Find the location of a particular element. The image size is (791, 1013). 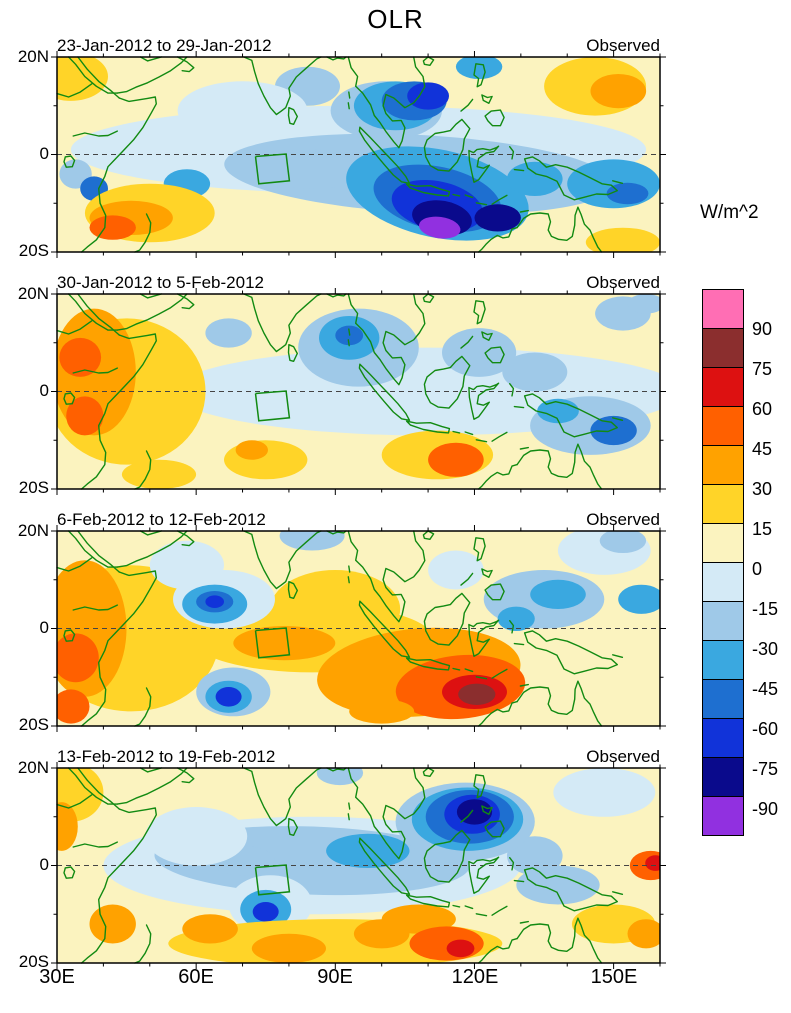

x-tick-label-150e: 150E is located at coordinates (614, 977).